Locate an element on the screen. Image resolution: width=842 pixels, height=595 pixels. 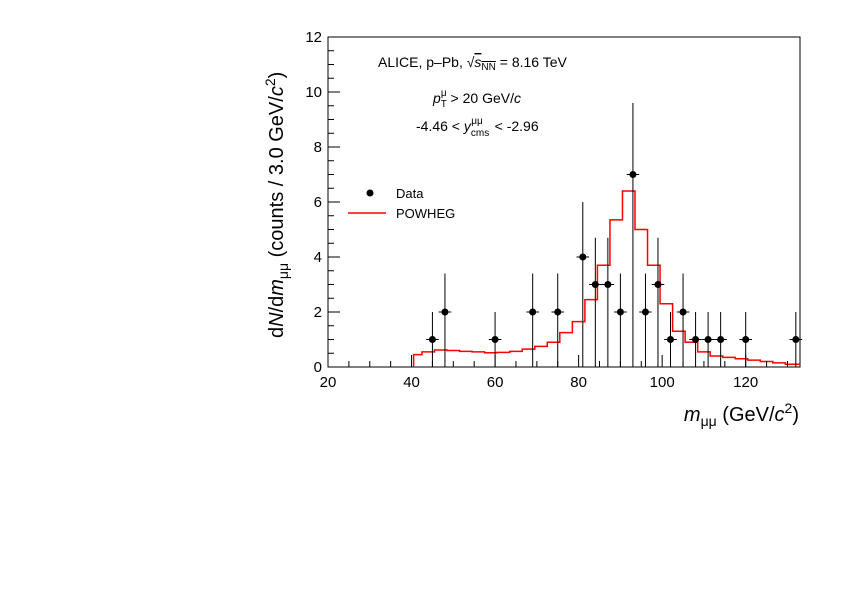
x-tick-label: 20 is located at coordinates (328, 382).